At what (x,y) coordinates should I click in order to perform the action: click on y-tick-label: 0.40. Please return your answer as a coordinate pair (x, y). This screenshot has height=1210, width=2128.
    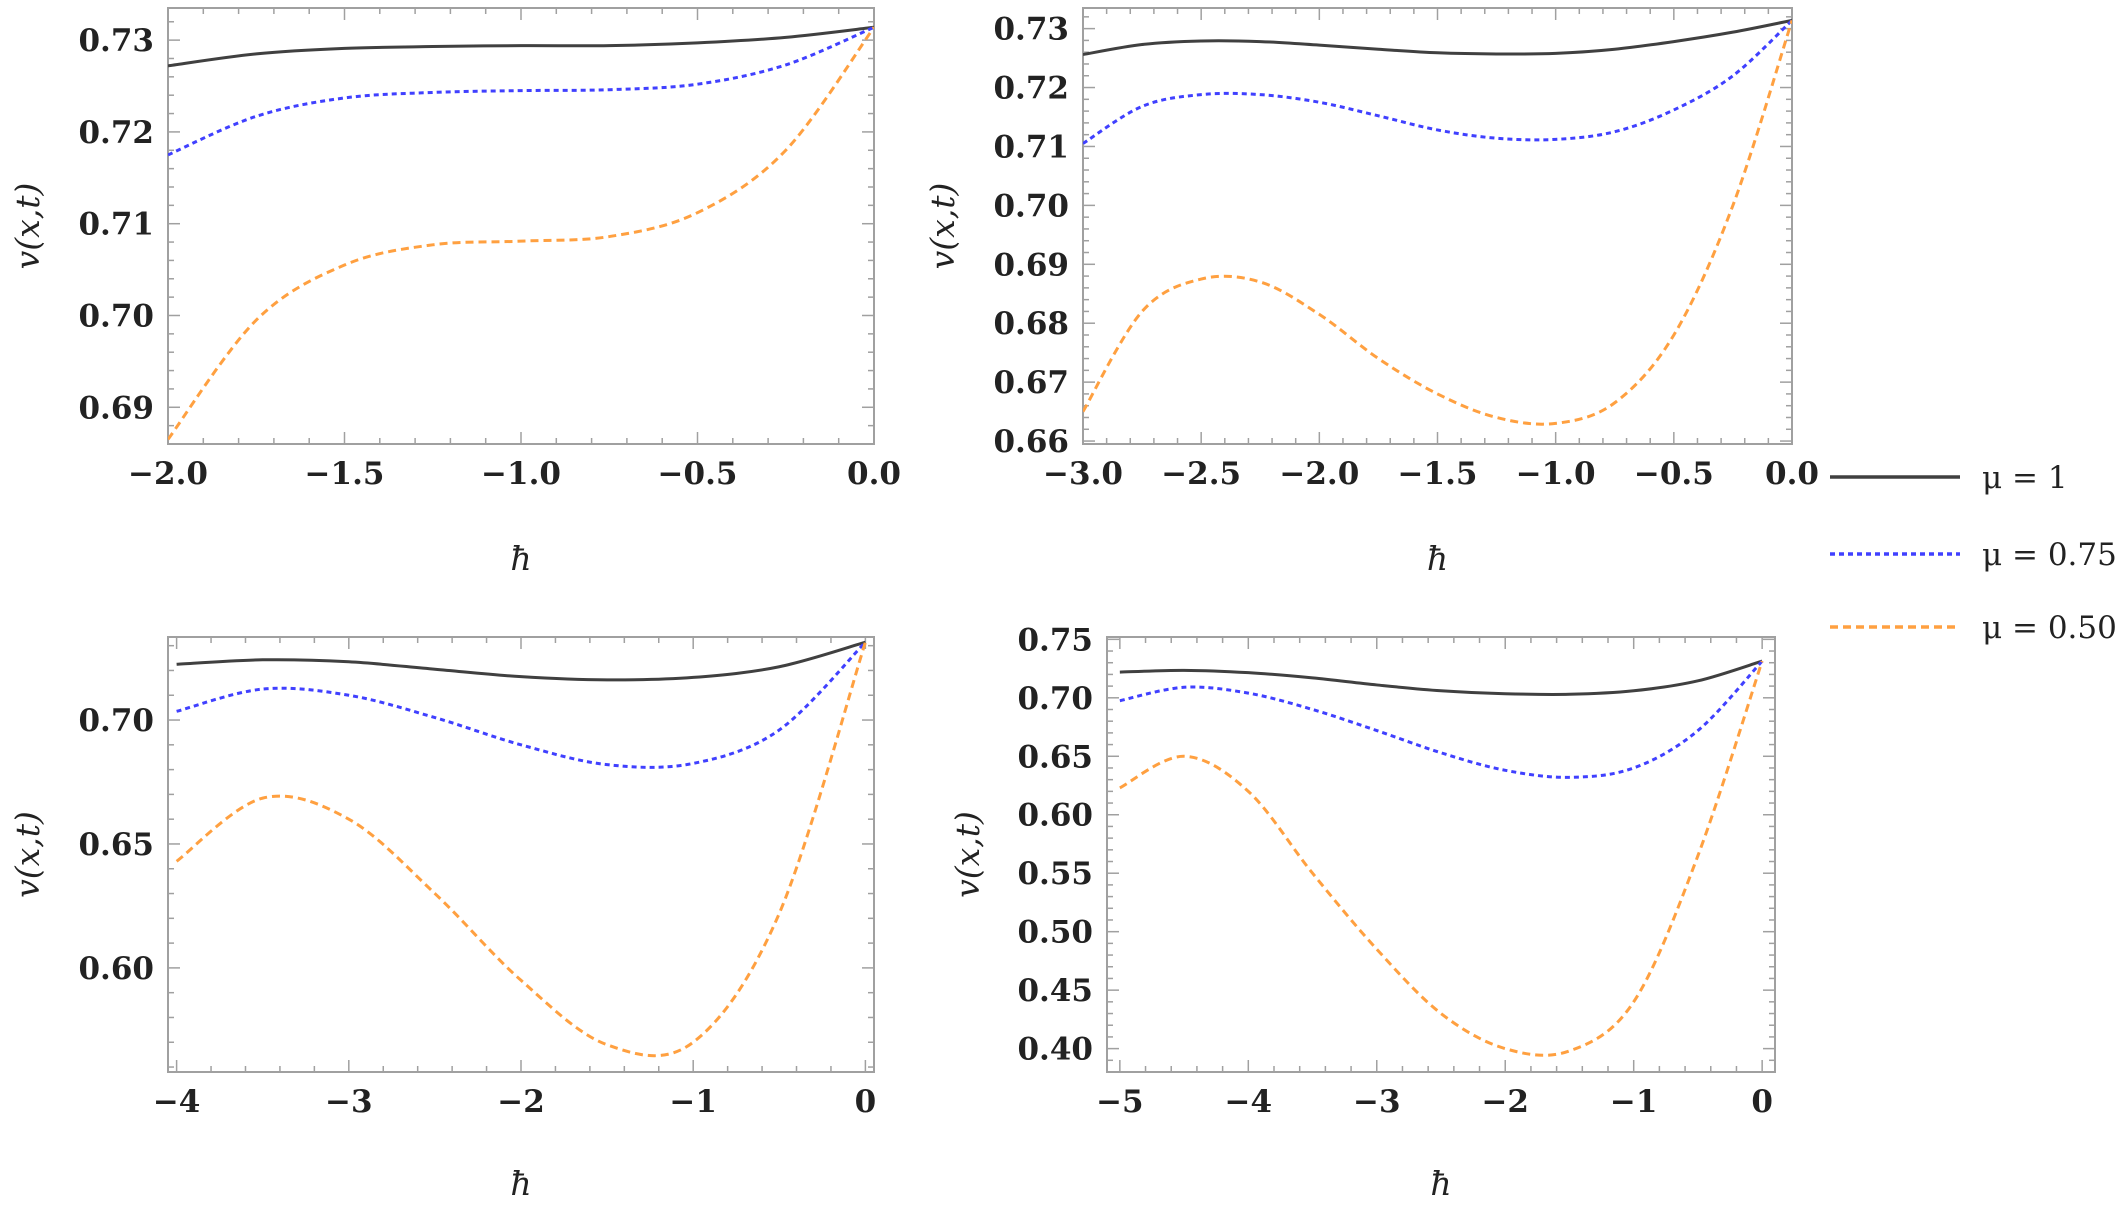
    Looking at the image, I should click on (1055, 1050).